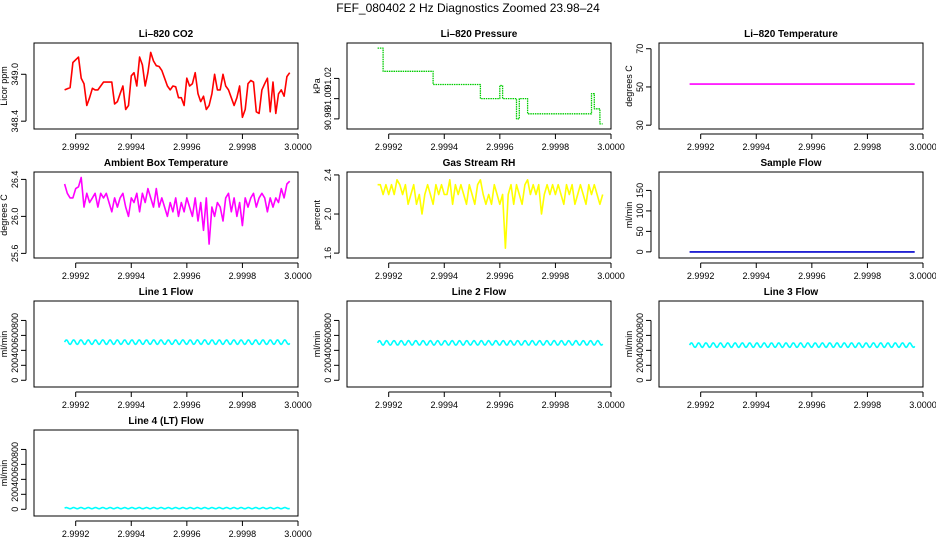 Image resolution: width=936 pixels, height=540 pixels. Describe the element at coordinates (317, 214) in the screenshot. I see `y-axis-label: percent` at that location.